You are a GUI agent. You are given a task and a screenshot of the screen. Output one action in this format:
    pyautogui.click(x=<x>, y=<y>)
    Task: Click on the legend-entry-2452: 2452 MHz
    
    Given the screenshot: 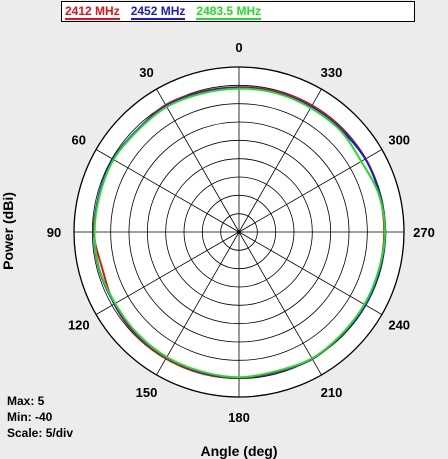 What is the action you would take?
    pyautogui.click(x=158, y=11)
    